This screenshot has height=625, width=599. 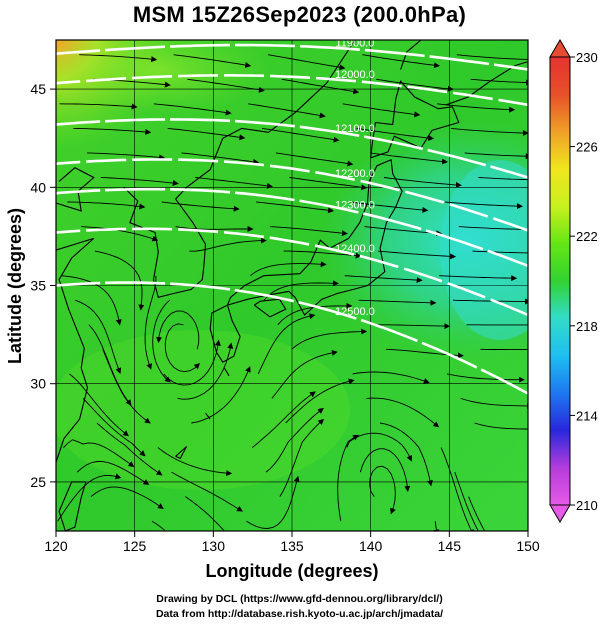 What do you see at coordinates (560, 48) in the screenshot?
I see `colorbar-max-triangle` at bounding box center [560, 48].